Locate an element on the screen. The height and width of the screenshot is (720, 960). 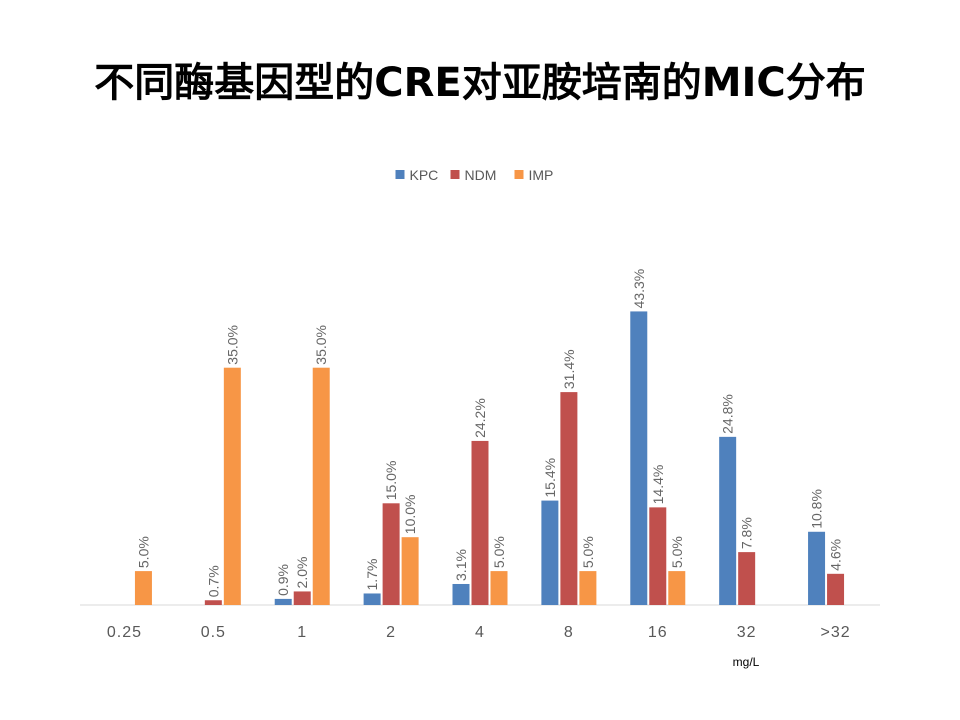
legend-swatch-kpc is located at coordinates (400, 174).